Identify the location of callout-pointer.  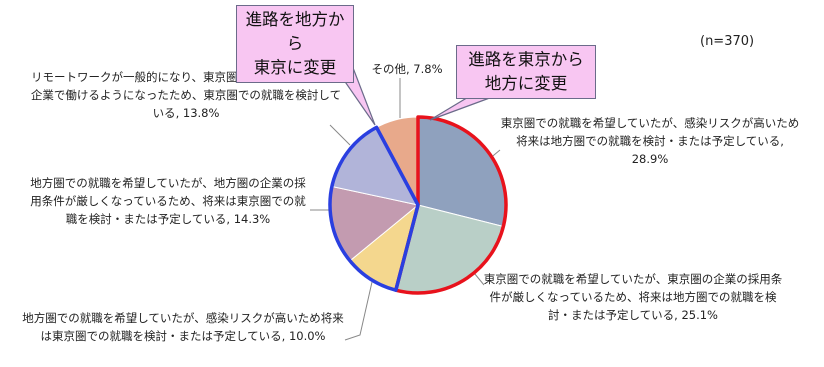
(462, 108).